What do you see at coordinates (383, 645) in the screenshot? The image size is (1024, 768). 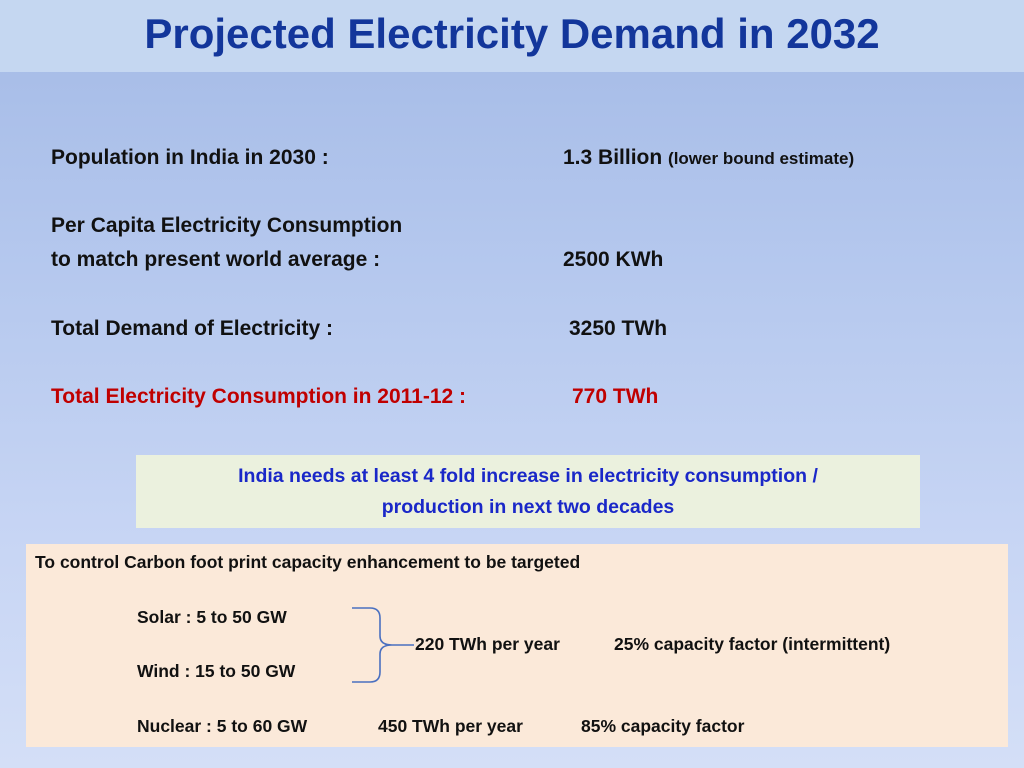 I see `curly-brace-icon` at bounding box center [383, 645].